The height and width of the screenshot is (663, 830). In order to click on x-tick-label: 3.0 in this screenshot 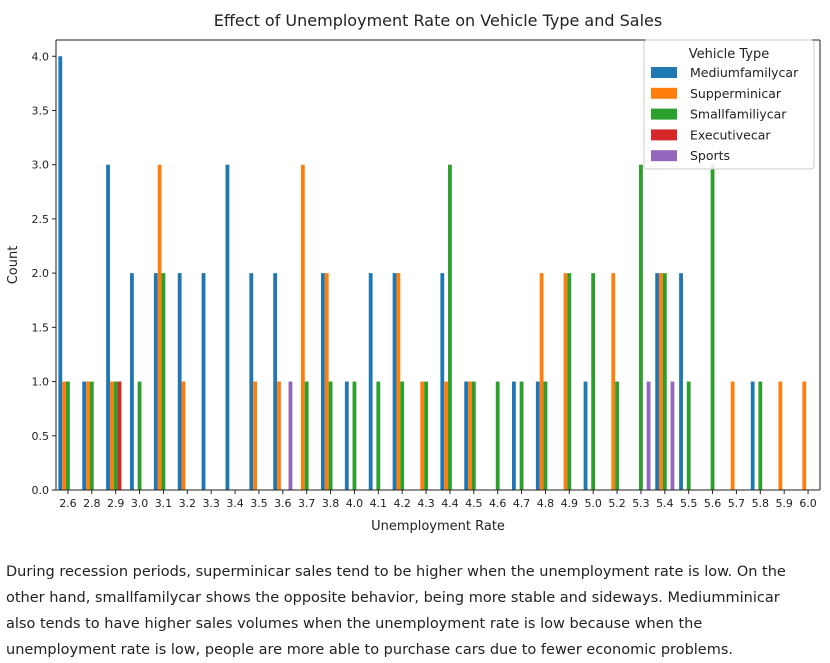, I will do `click(140, 503)`.